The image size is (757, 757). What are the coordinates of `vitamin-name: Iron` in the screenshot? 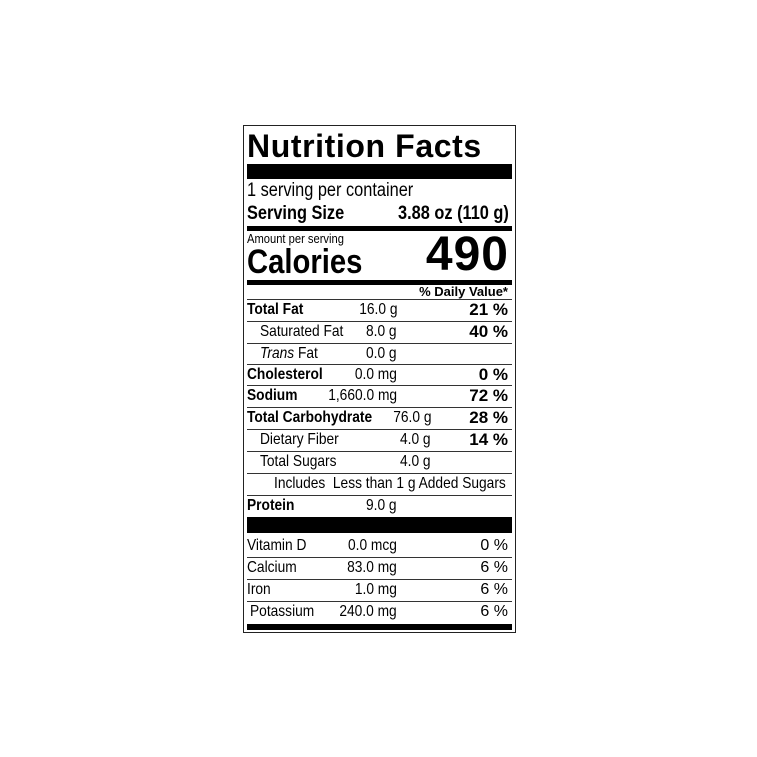 It's located at (259, 589).